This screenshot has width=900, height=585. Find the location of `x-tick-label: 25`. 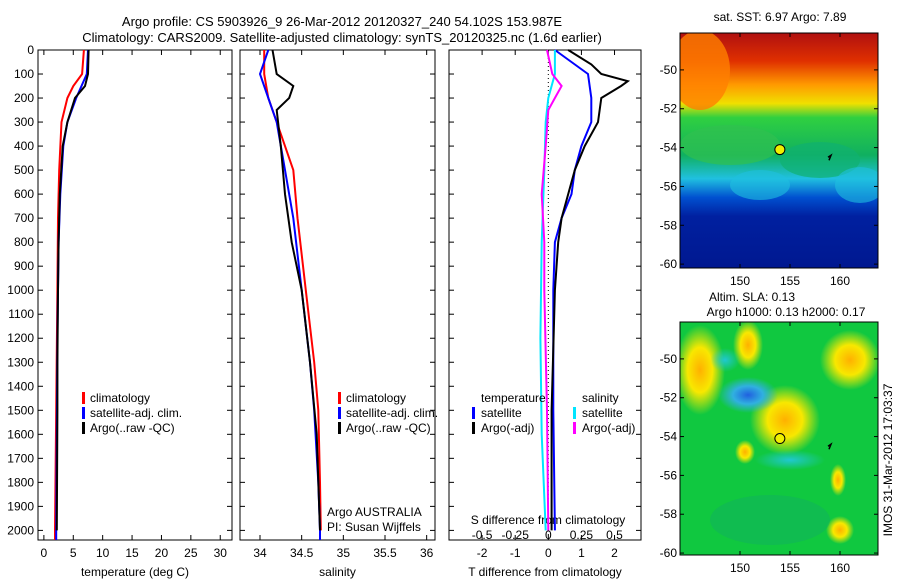

x-tick-label: 25 is located at coordinates (191, 553).